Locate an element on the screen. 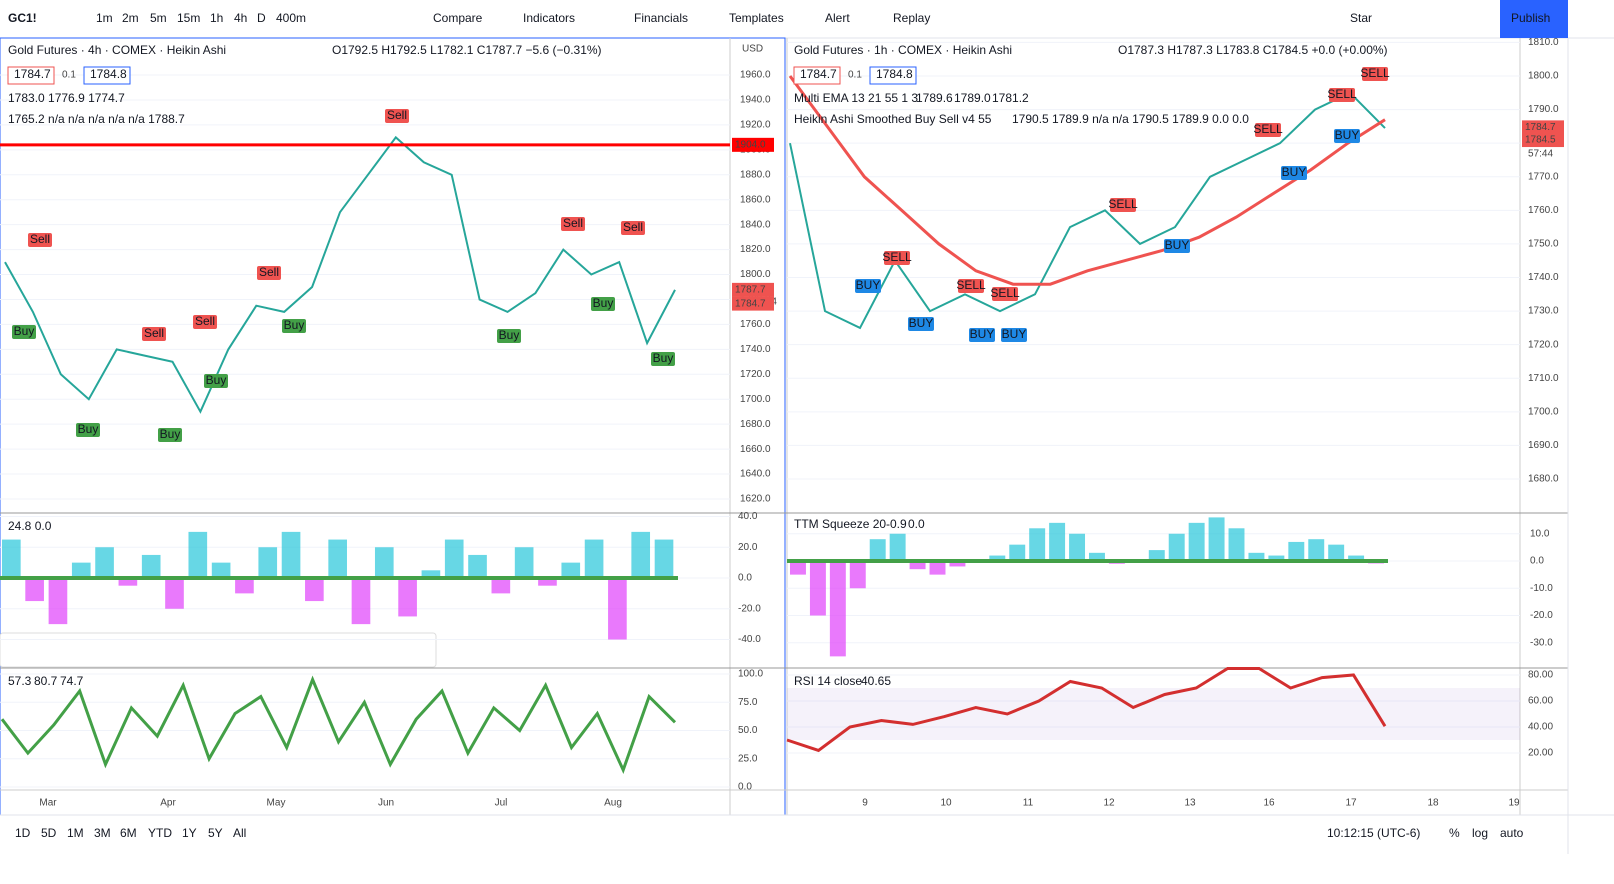 This screenshot has height=884, width=1614. range-button: 5D is located at coordinates (49, 833).